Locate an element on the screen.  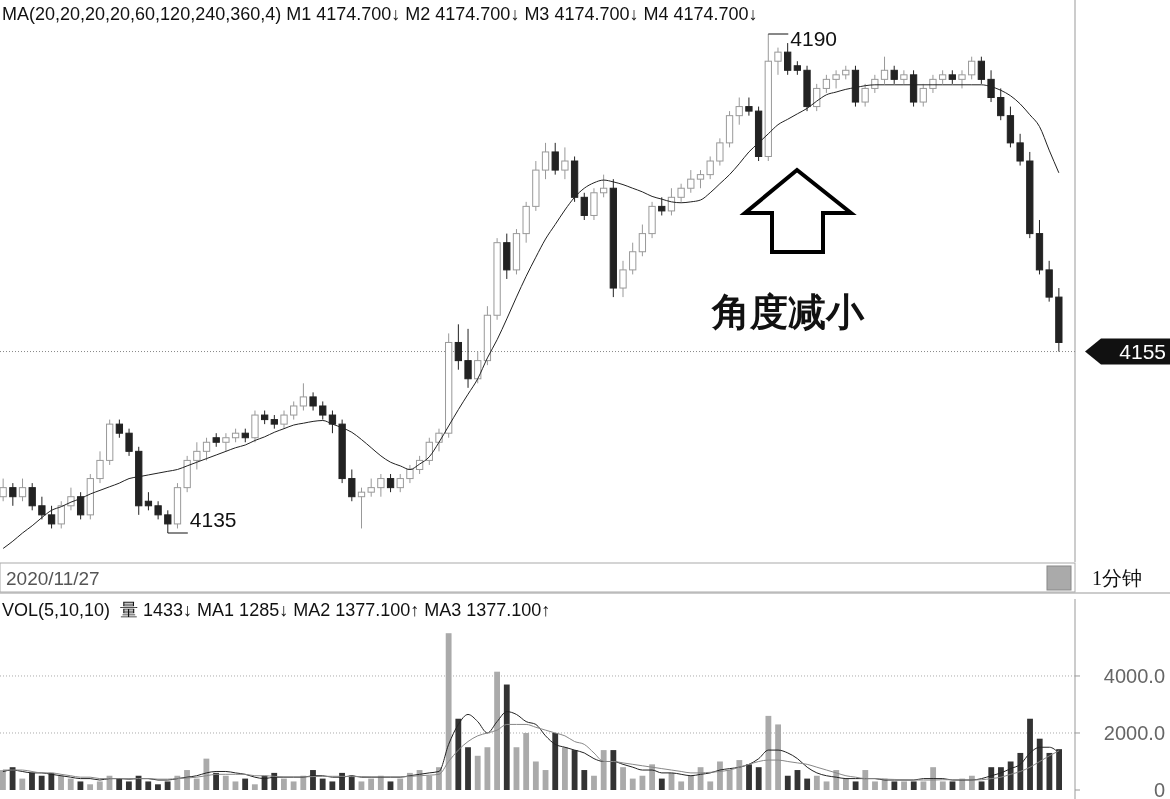
y-tick-label: 4000.0 is located at coordinates (1134, 675).